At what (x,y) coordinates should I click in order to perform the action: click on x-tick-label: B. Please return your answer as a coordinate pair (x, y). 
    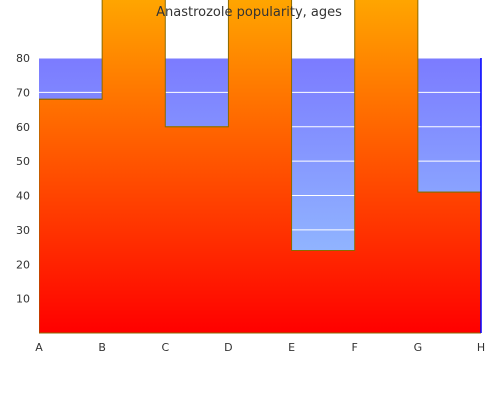
    Looking at the image, I should click on (102, 347).